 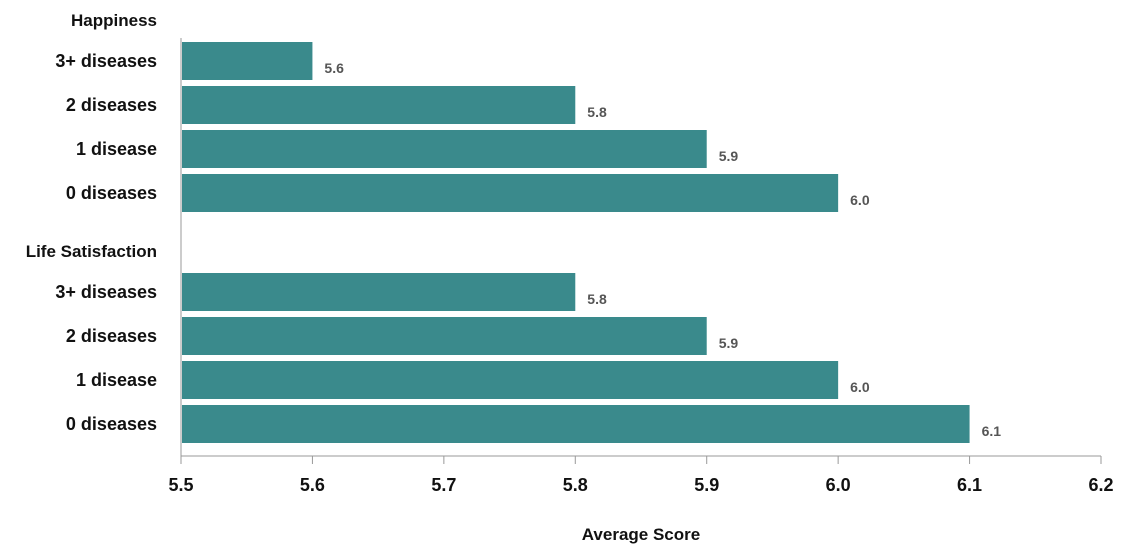 What do you see at coordinates (575, 485) in the screenshot?
I see `x-tick-label: 5.8` at bounding box center [575, 485].